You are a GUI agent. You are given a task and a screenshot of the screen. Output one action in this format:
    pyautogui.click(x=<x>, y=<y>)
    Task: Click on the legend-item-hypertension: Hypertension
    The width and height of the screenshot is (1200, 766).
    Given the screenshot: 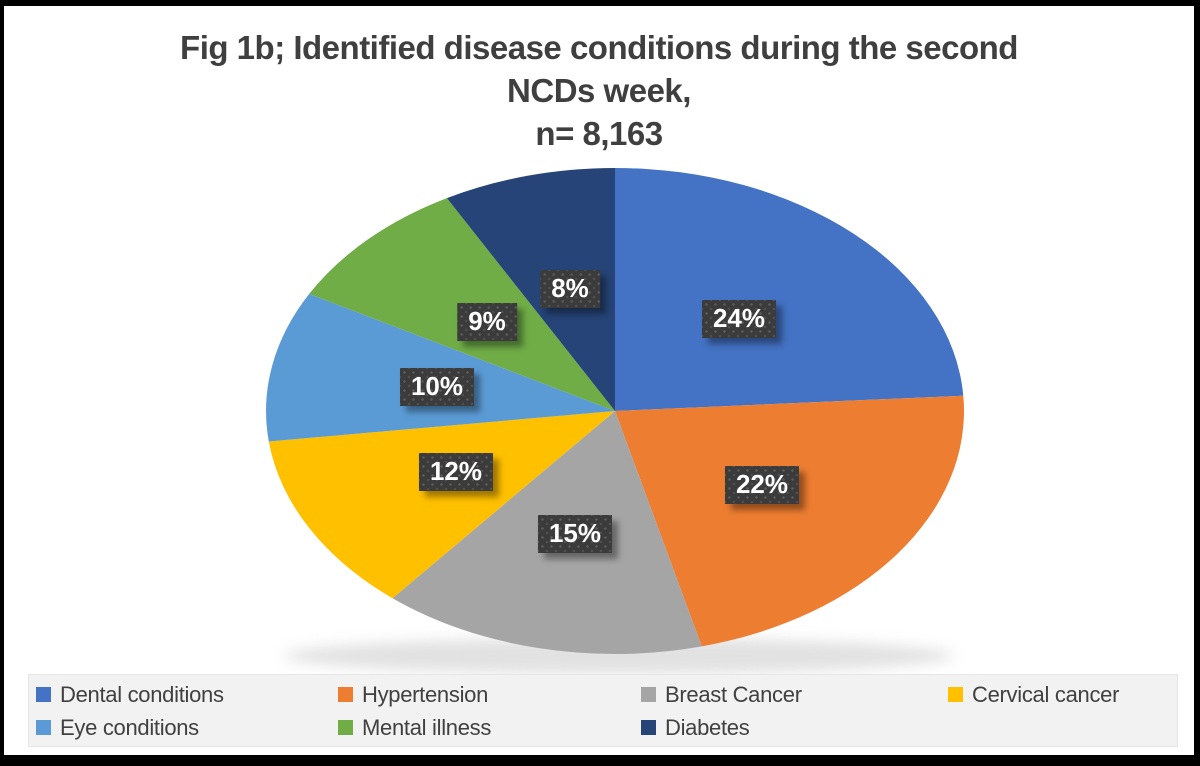 What is the action you would take?
    pyautogui.click(x=489, y=695)
    